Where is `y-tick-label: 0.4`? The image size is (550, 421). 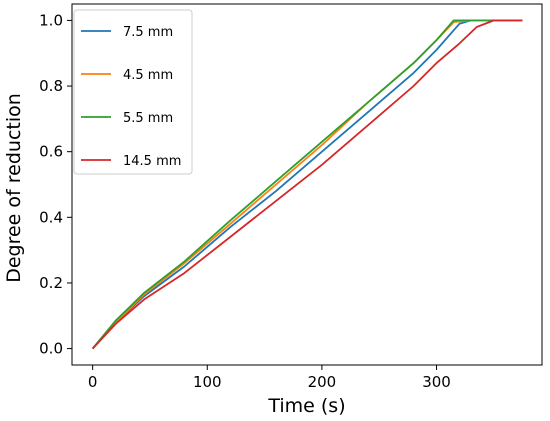
y-tick-label: 0.4 is located at coordinates (51, 217).